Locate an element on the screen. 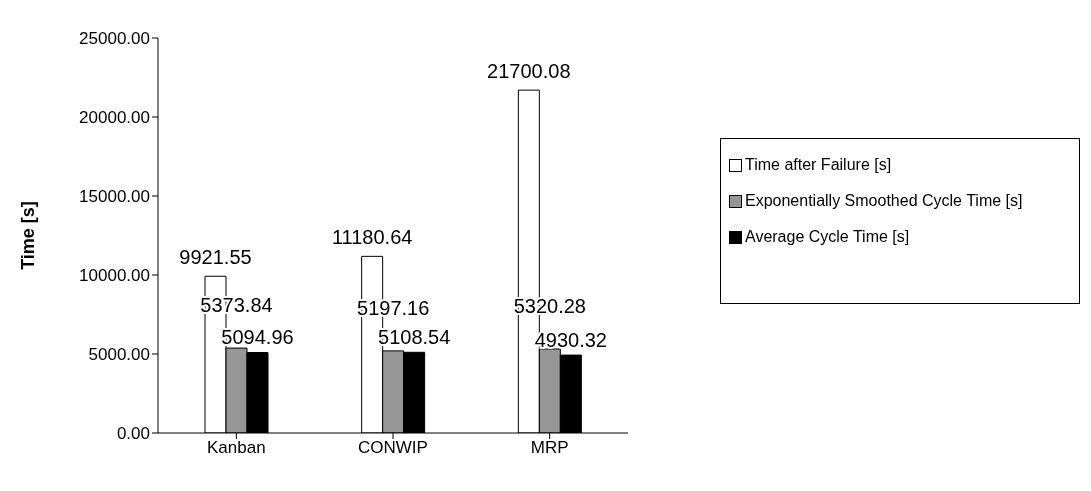  data-label: 11180.64 is located at coordinates (372, 237).